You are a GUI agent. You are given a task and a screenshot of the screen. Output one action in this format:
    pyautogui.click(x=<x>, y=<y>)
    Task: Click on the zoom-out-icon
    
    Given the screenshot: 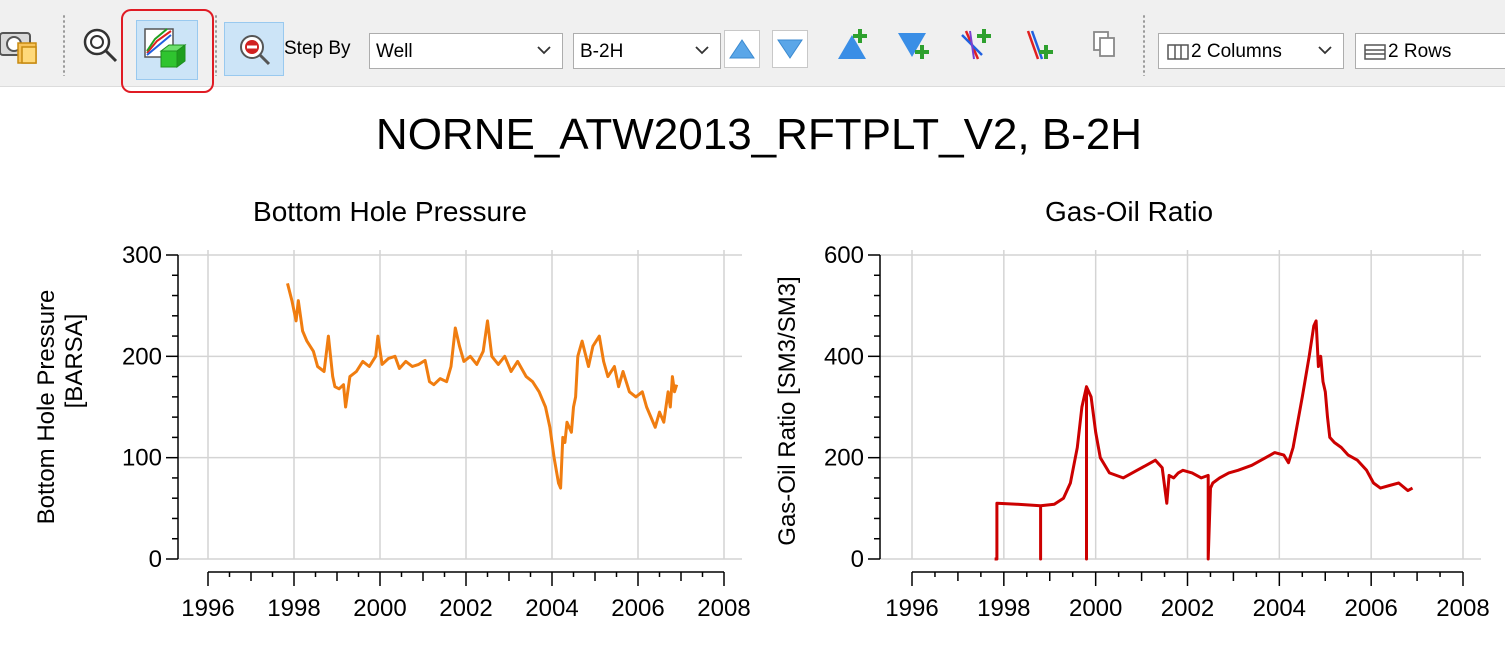 What is the action you would take?
    pyautogui.click(x=255, y=50)
    